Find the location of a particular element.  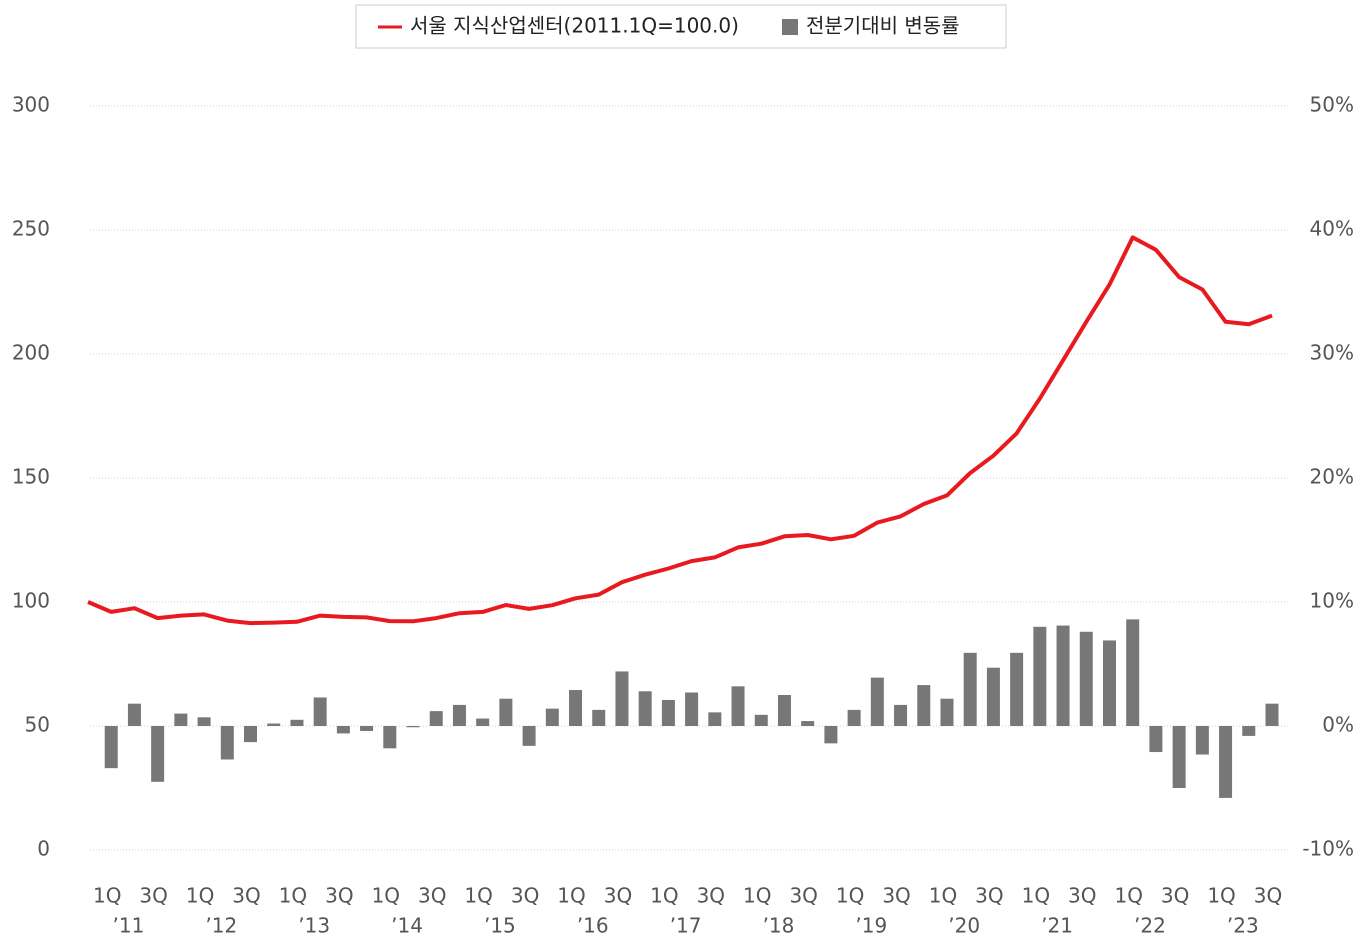

y-tick-label: 250 is located at coordinates (31, 229).